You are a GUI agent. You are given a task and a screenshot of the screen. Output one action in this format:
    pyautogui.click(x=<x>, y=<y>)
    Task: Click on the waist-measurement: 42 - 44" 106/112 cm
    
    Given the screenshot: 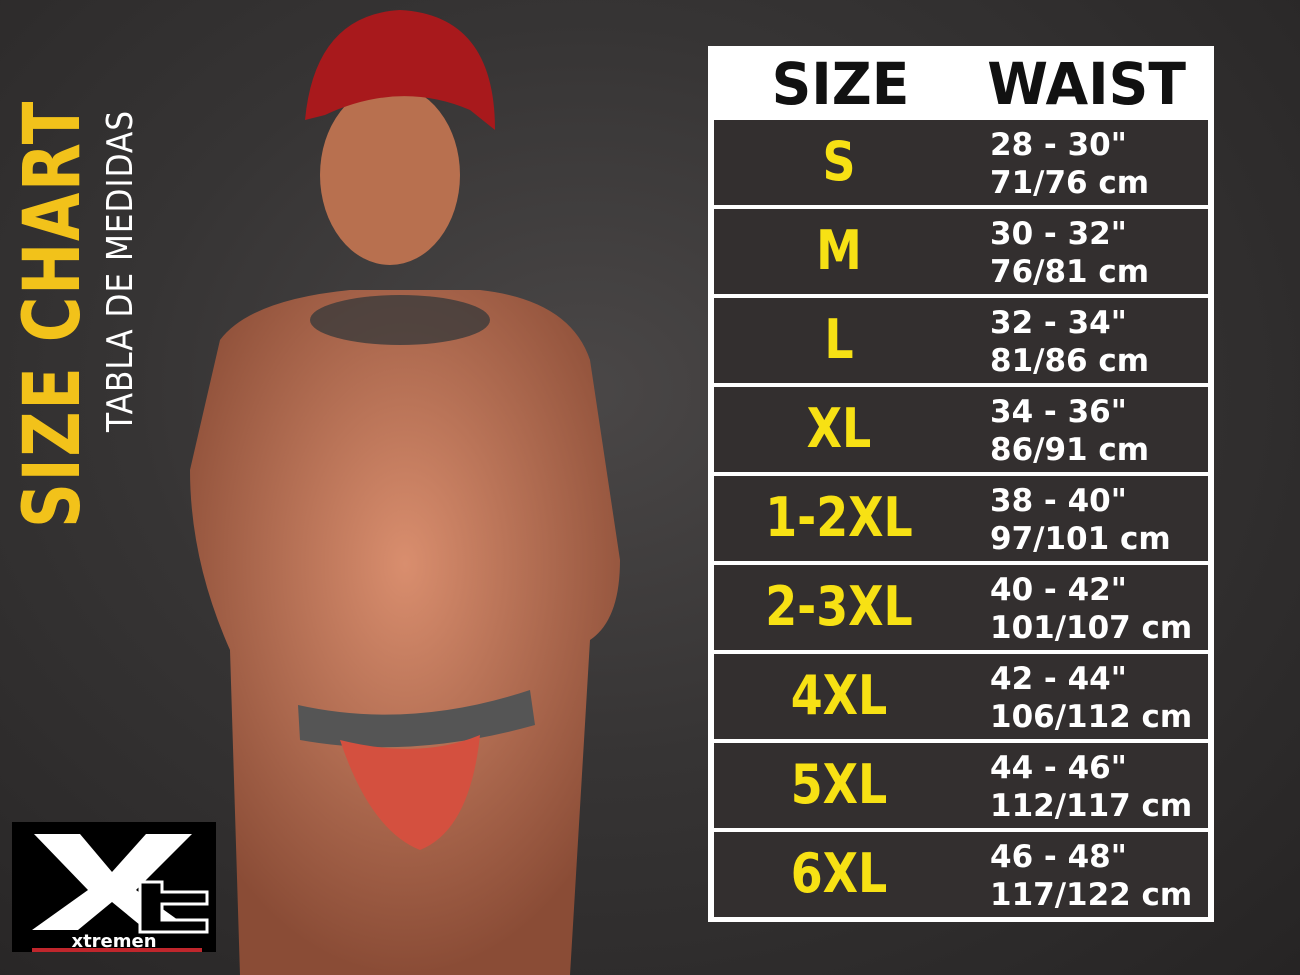 What is the action you would take?
    pyautogui.click(x=1091, y=698)
    